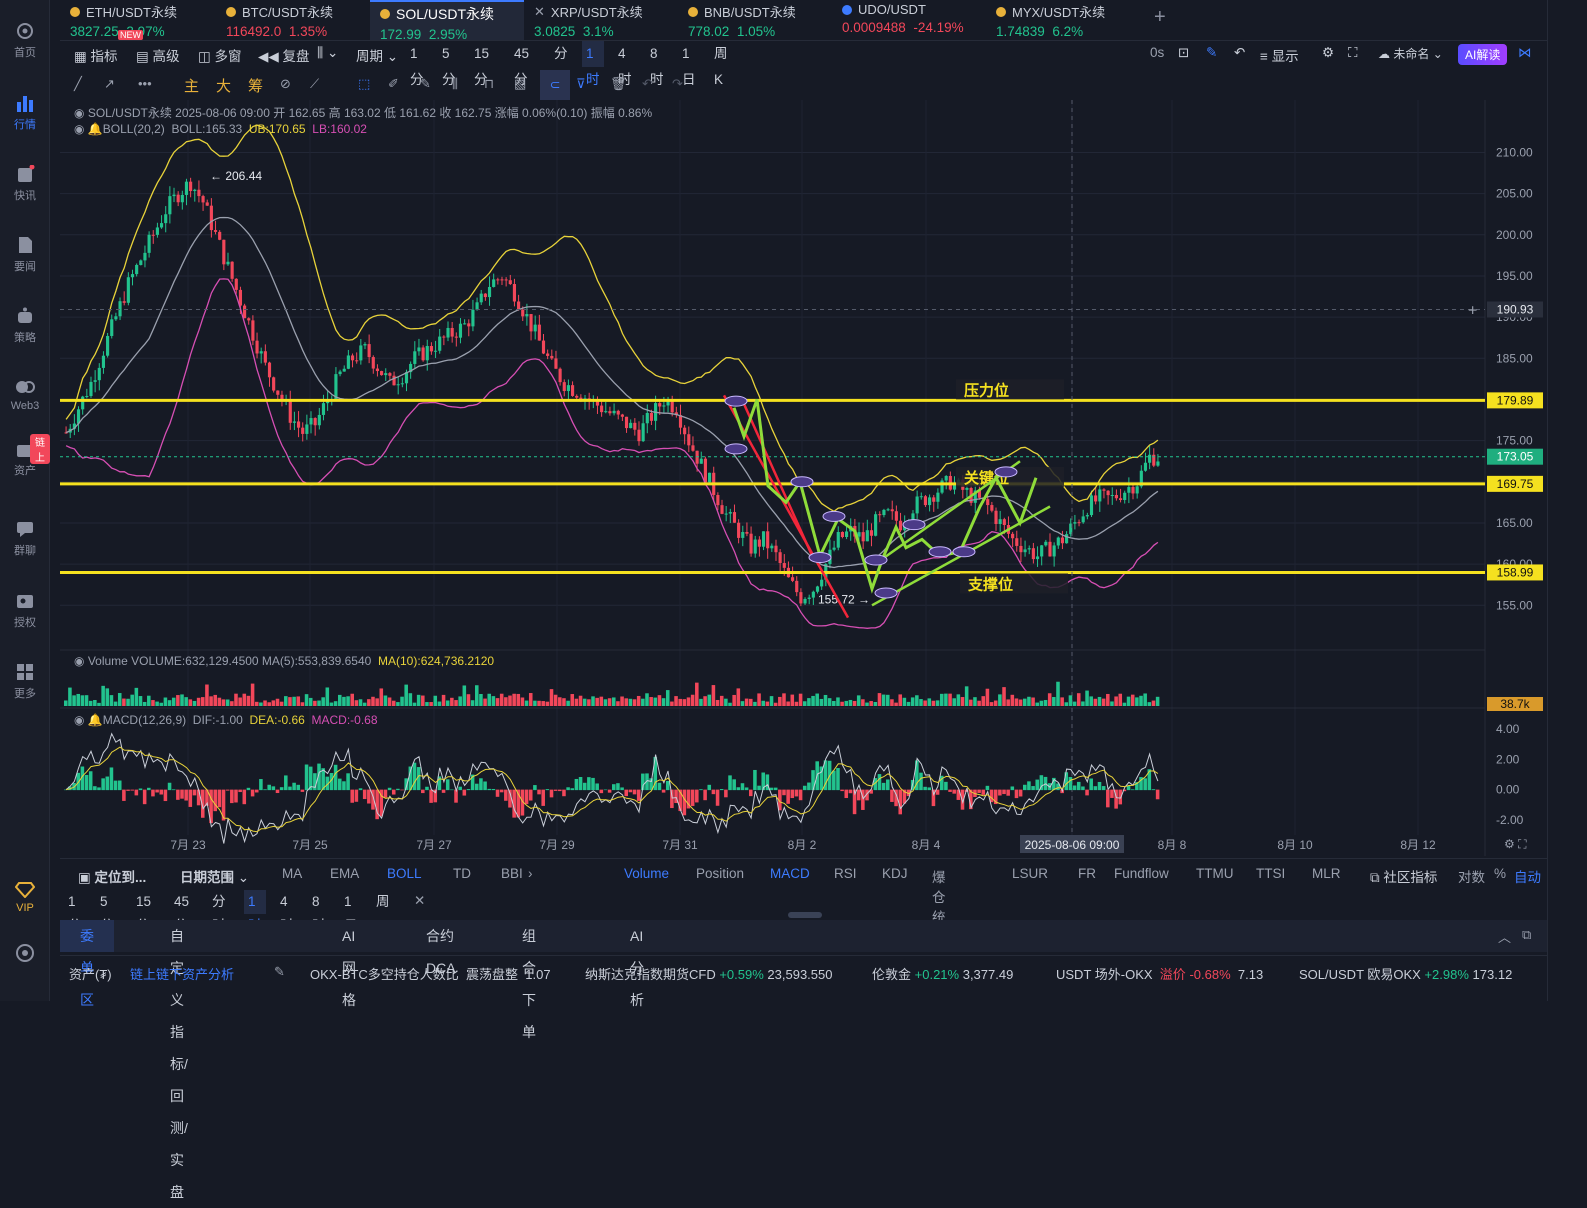  I want to click on bottom-tab-0: 委单区, so click(87, 964).